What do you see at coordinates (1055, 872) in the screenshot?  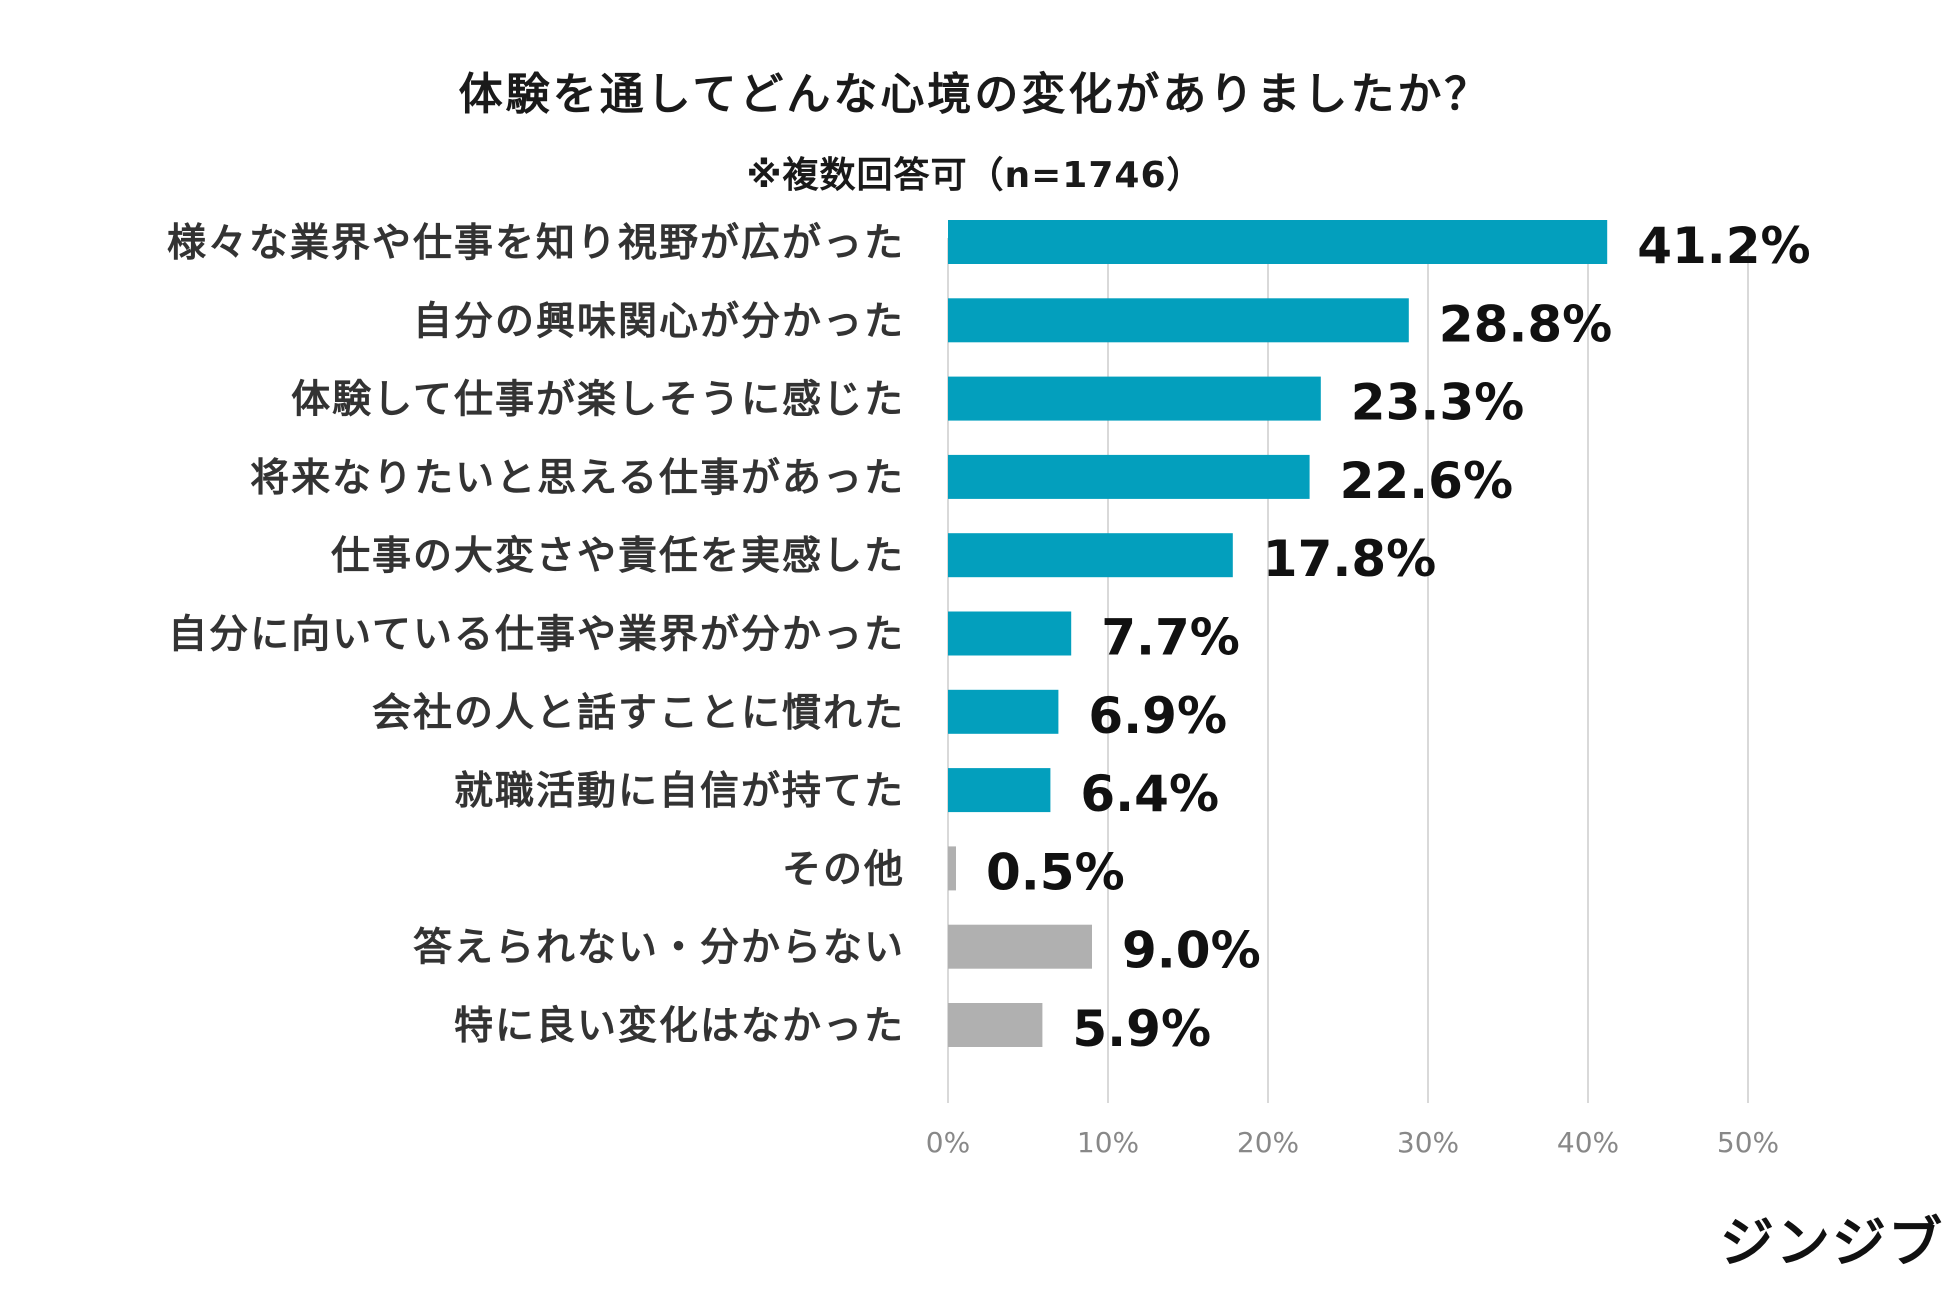 I see `value-label-8: 0.5%` at bounding box center [1055, 872].